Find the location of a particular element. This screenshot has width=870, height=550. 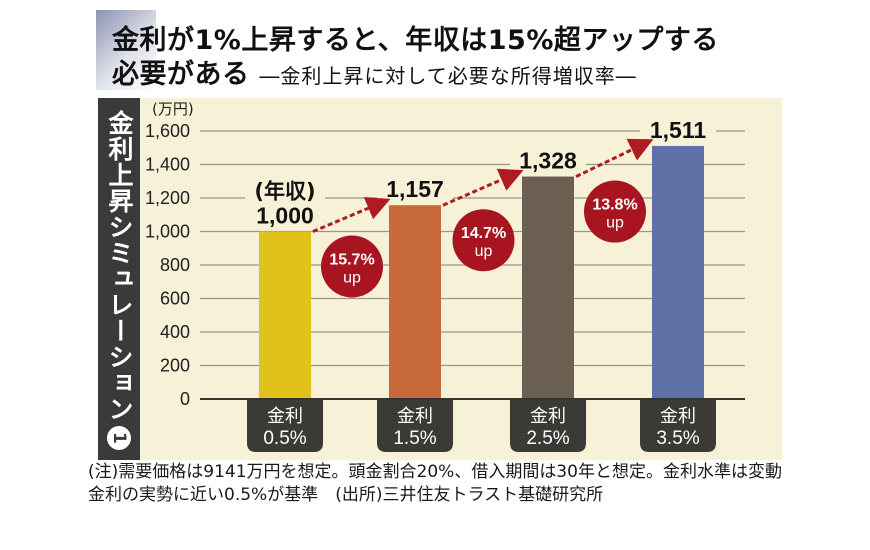

title-accent-decoration is located at coordinates (126, 50).